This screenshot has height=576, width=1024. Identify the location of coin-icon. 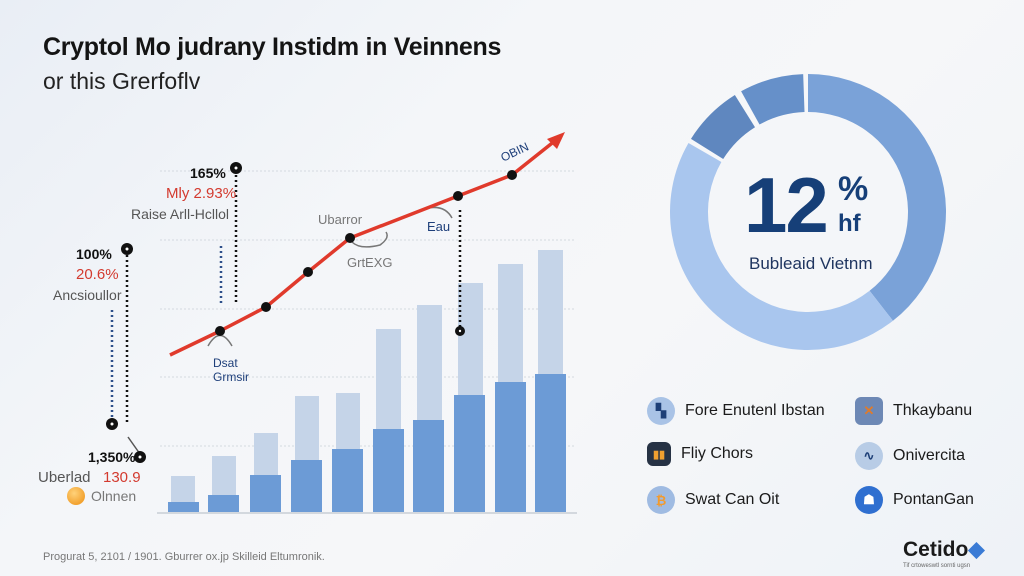
(76, 496).